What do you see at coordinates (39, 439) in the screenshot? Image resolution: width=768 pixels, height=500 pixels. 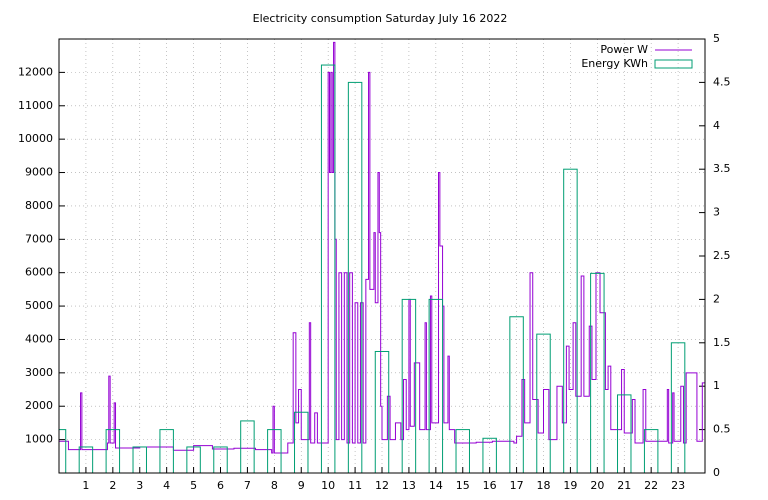 I see `y-tick-label: 1000` at bounding box center [39, 439].